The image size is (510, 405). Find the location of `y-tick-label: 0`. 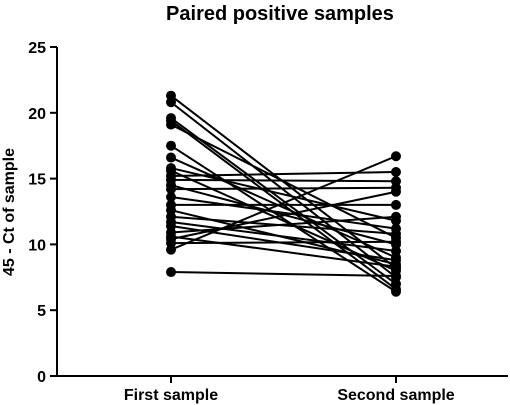

y-tick-label: 0 is located at coordinates (41, 377).